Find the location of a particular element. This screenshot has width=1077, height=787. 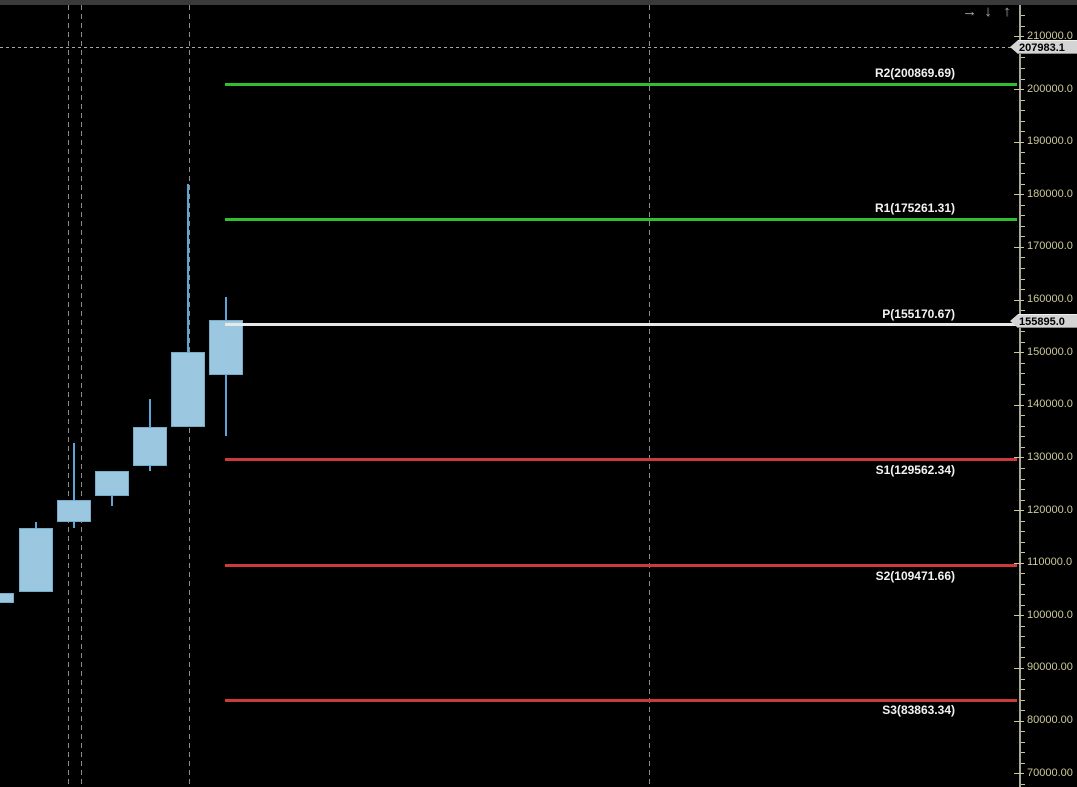

axis-price-label: 170000.0 is located at coordinates (1050, 246).